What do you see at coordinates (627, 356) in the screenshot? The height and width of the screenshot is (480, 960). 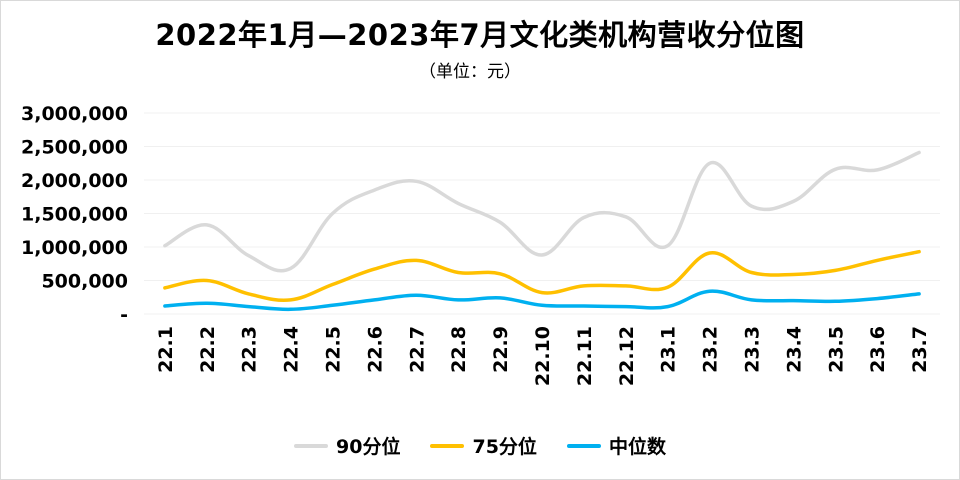 I see `x-tick-label: 22.12` at bounding box center [627, 356].